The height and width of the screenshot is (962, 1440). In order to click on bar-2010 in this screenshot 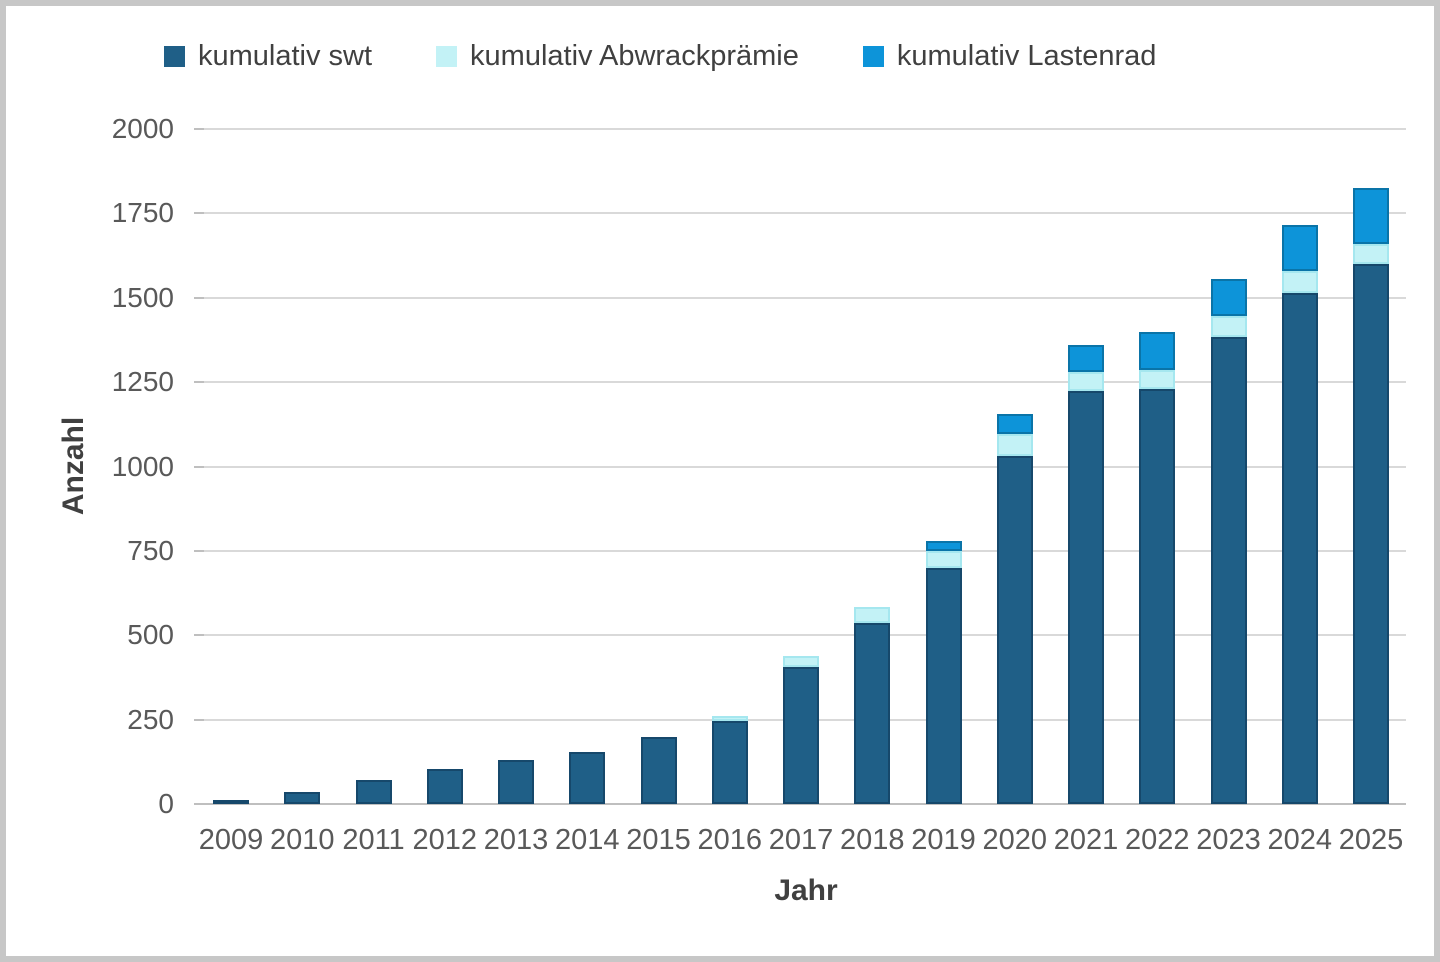, I will do `click(302, 798)`.